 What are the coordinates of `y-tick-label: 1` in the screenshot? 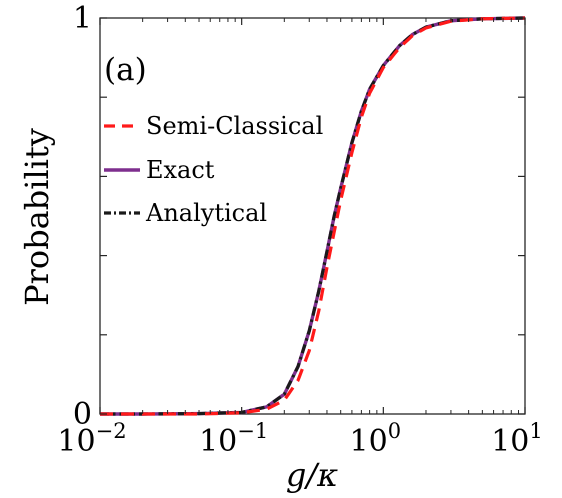 It's located at (82, 18).